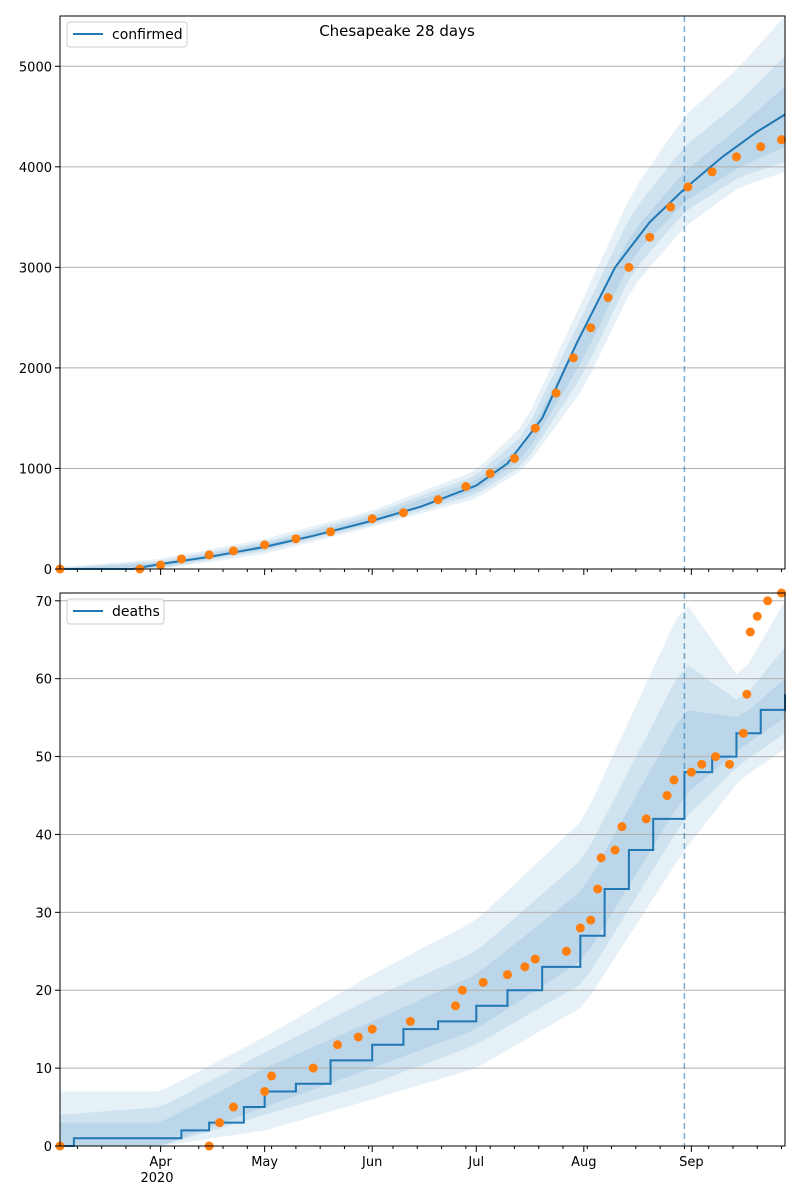 The height and width of the screenshot is (1200, 800). I want to click on xtick-label: Jul, so click(475, 1162).